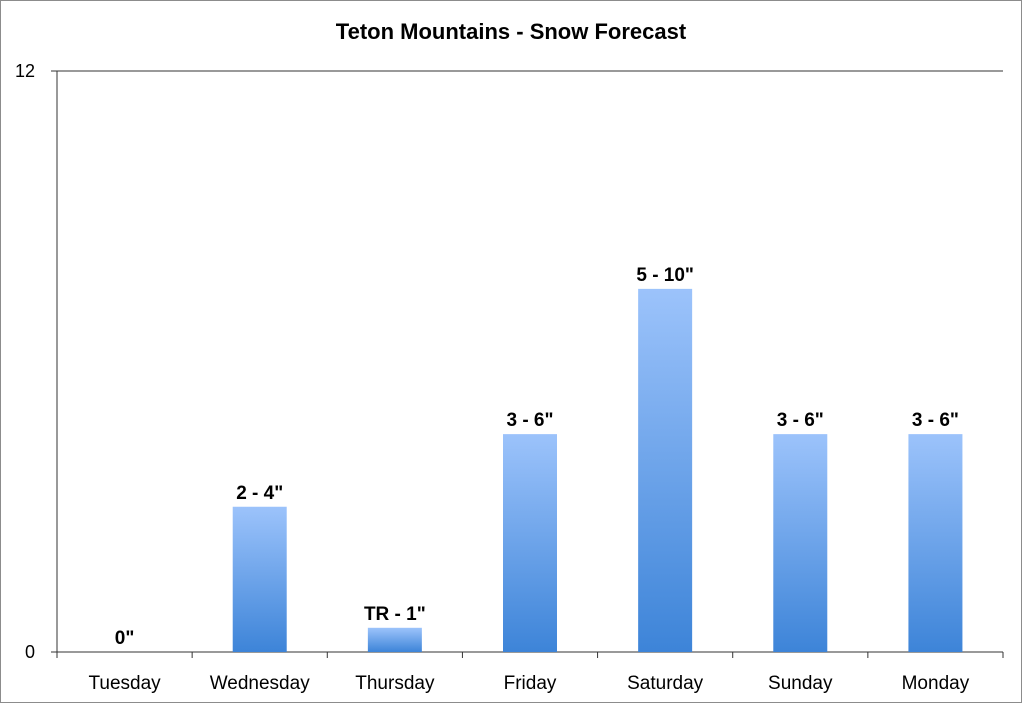 This screenshot has width=1024, height=705. What do you see at coordinates (511, 31) in the screenshot?
I see `chart-title: Teton Mountains - Snow Forecast` at bounding box center [511, 31].